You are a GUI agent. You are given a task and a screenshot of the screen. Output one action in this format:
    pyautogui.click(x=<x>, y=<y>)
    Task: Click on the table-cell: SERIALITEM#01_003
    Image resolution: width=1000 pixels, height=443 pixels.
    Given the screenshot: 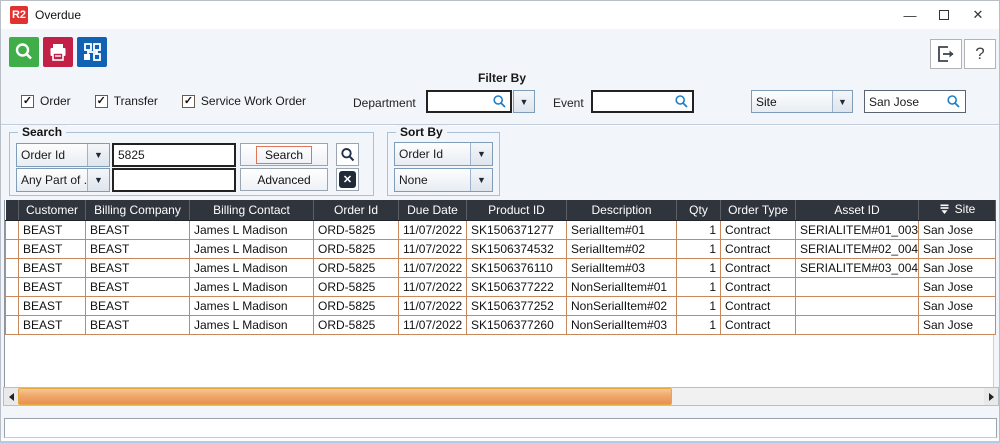 What is the action you would take?
    pyautogui.click(x=857, y=229)
    